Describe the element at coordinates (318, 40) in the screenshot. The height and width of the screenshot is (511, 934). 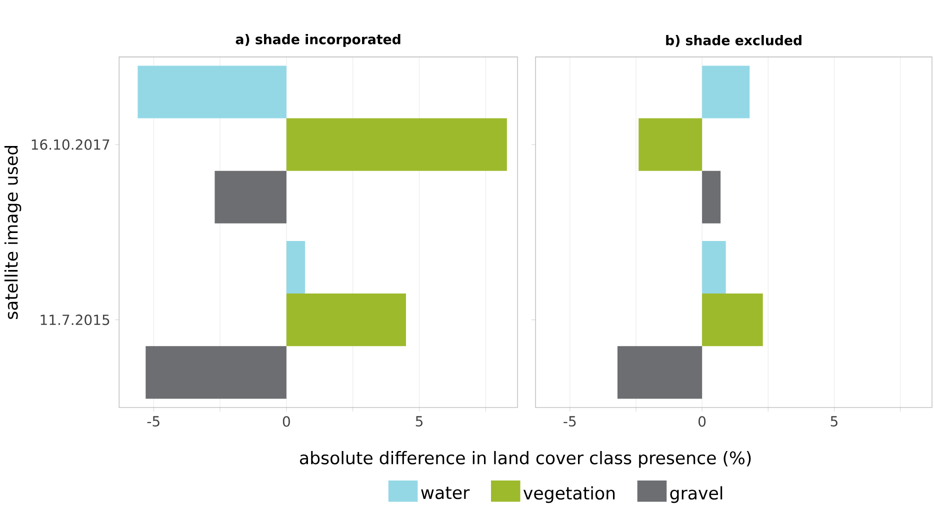
I see `chart-title: a) shade incorporated` at that location.